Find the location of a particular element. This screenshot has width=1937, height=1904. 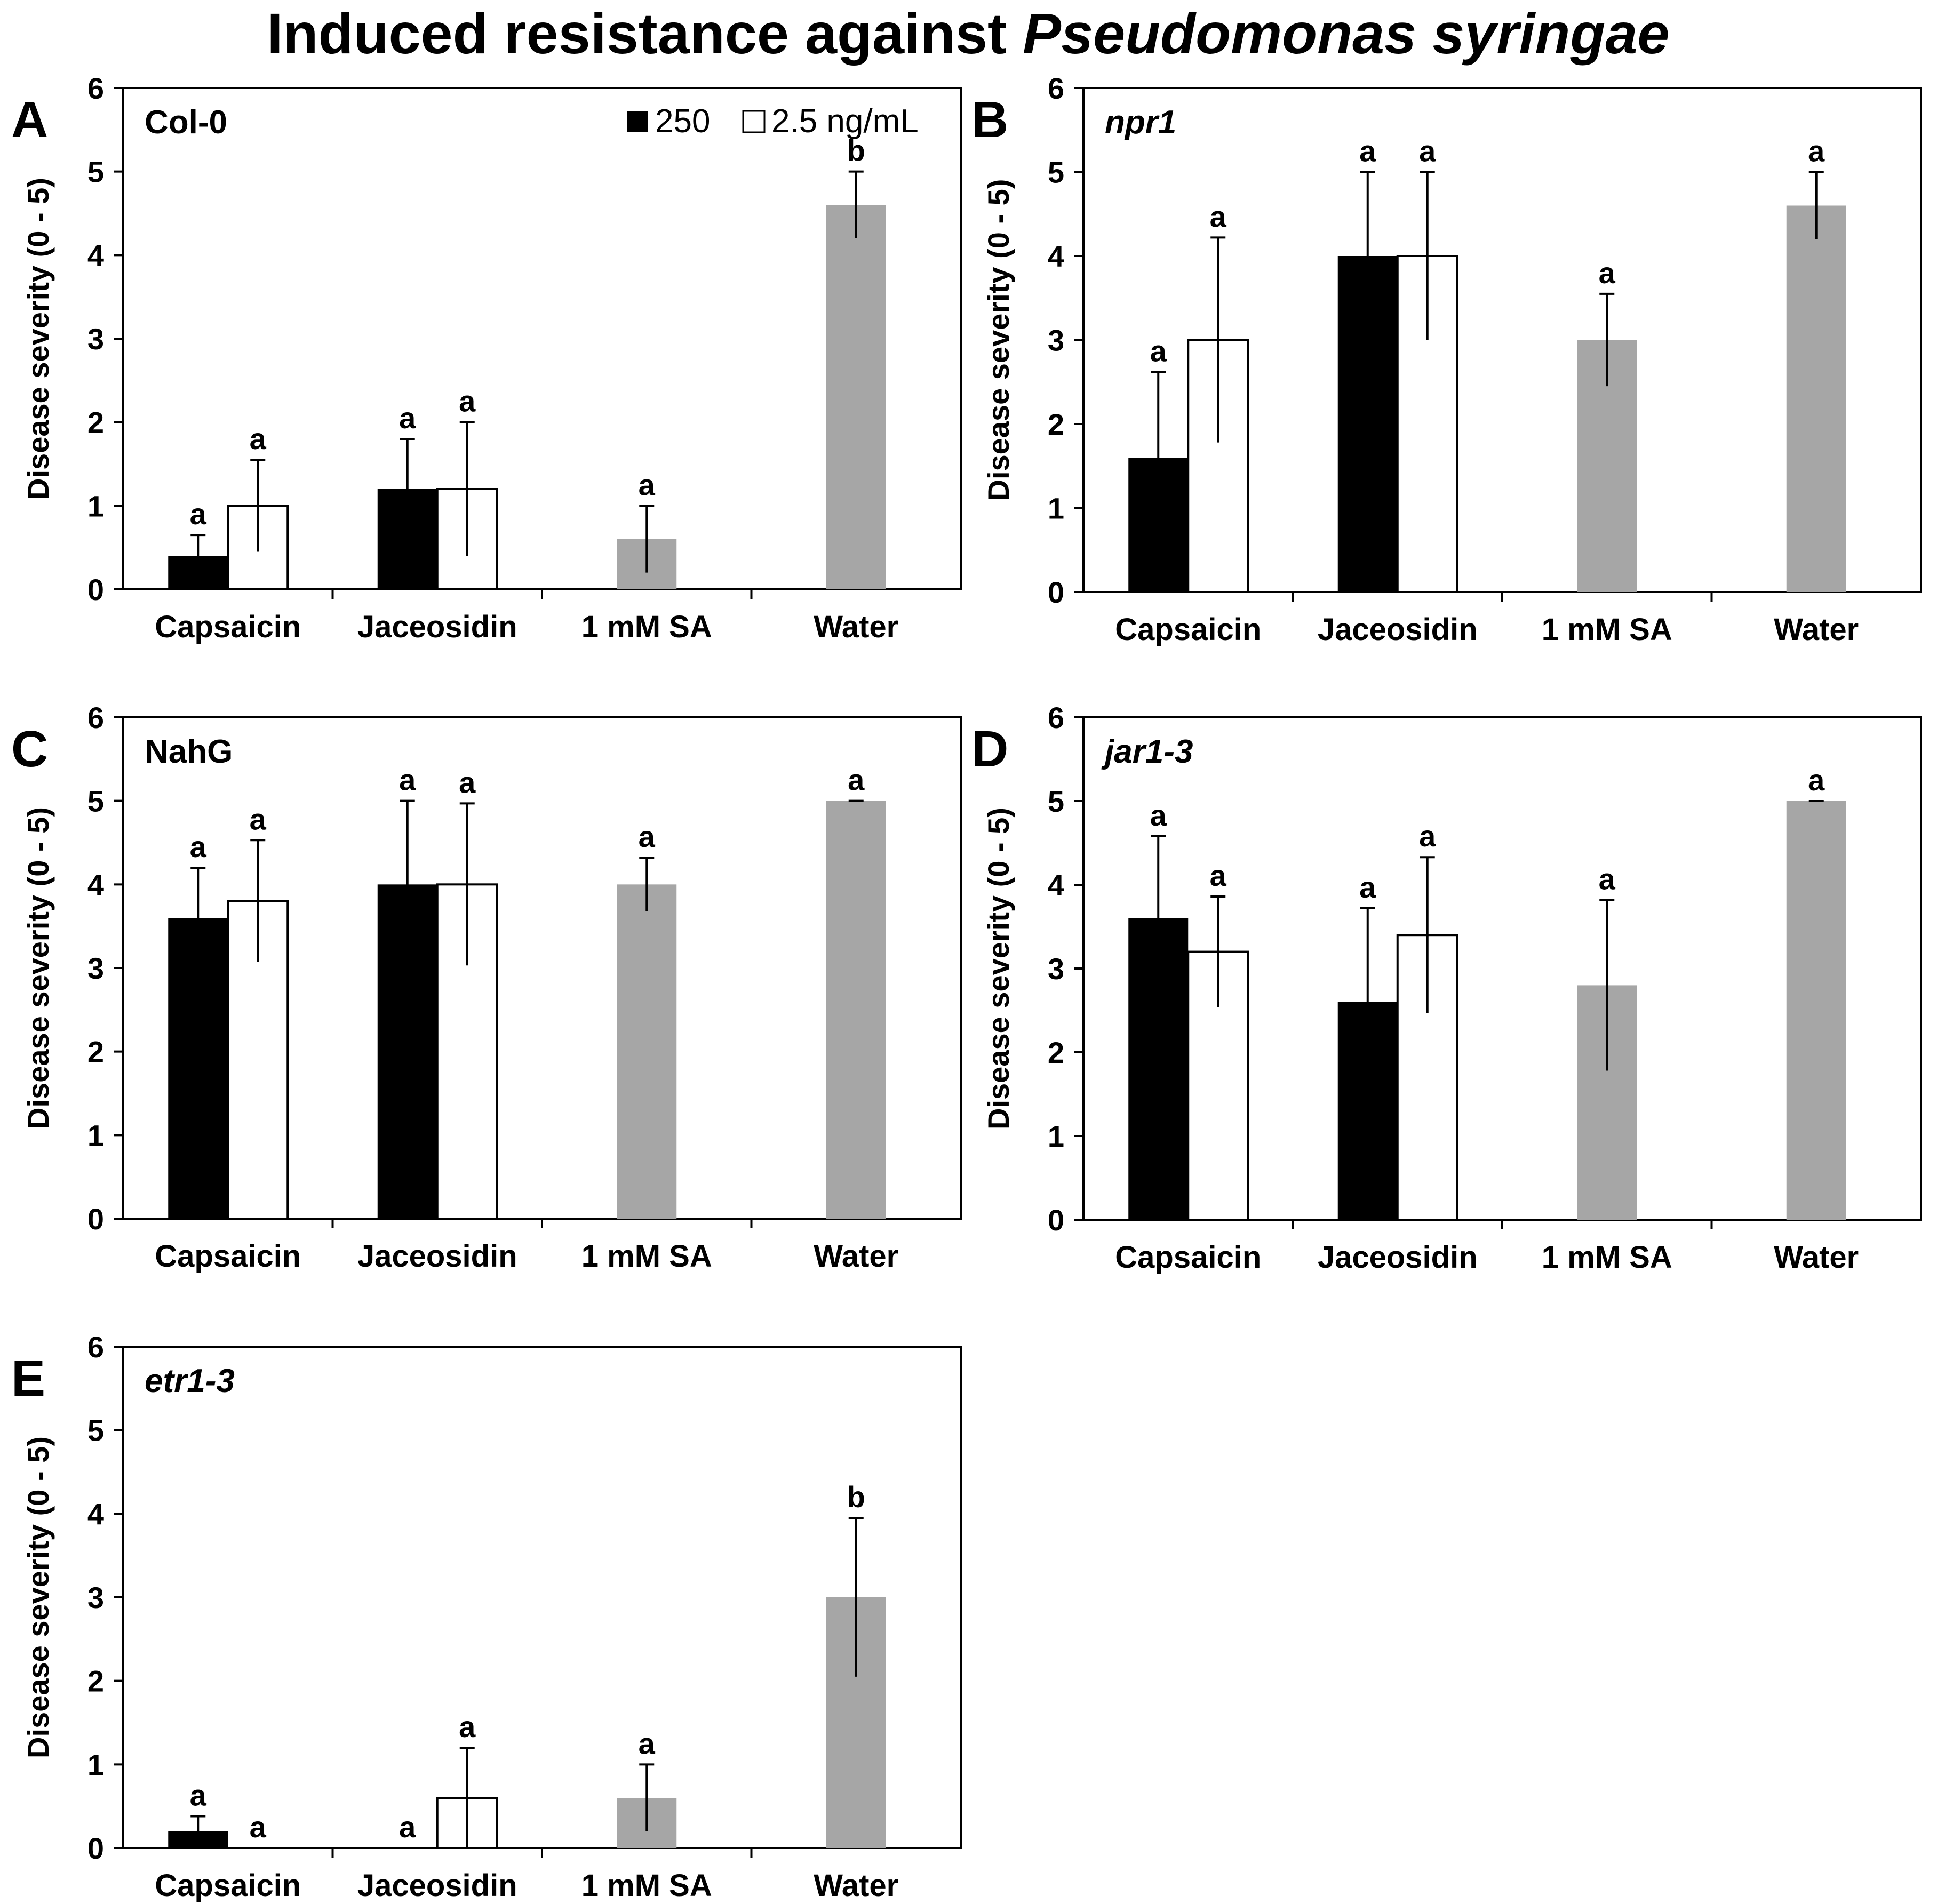

genotype-label: jar1-3 is located at coordinates (1147, 751).